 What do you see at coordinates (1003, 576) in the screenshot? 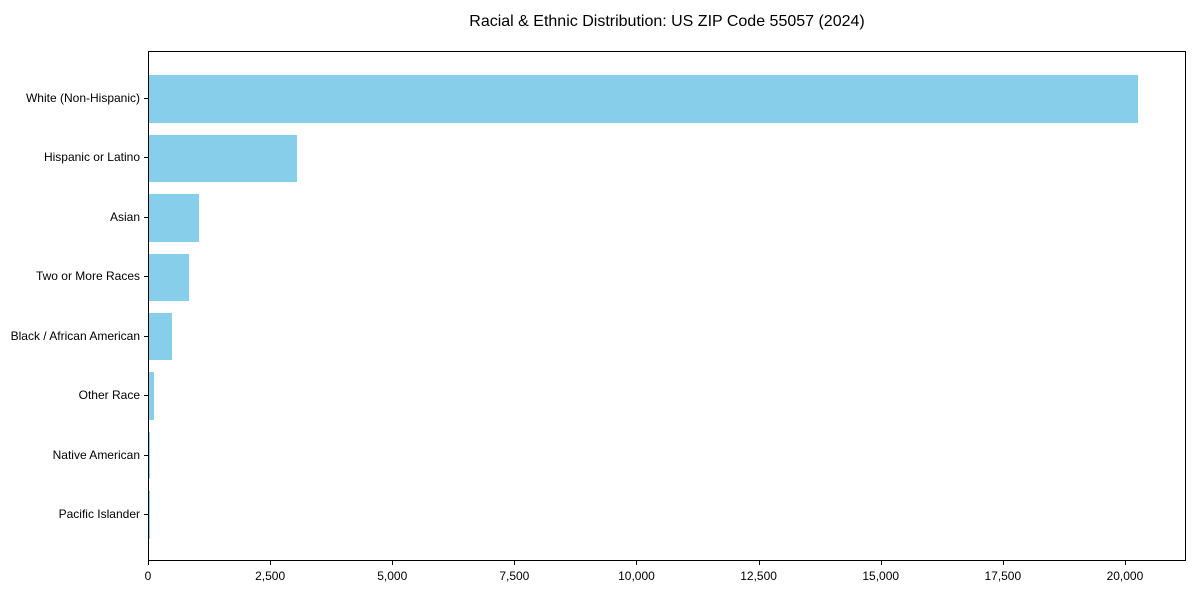
I see `x-tick-label: 17,500` at bounding box center [1003, 576].